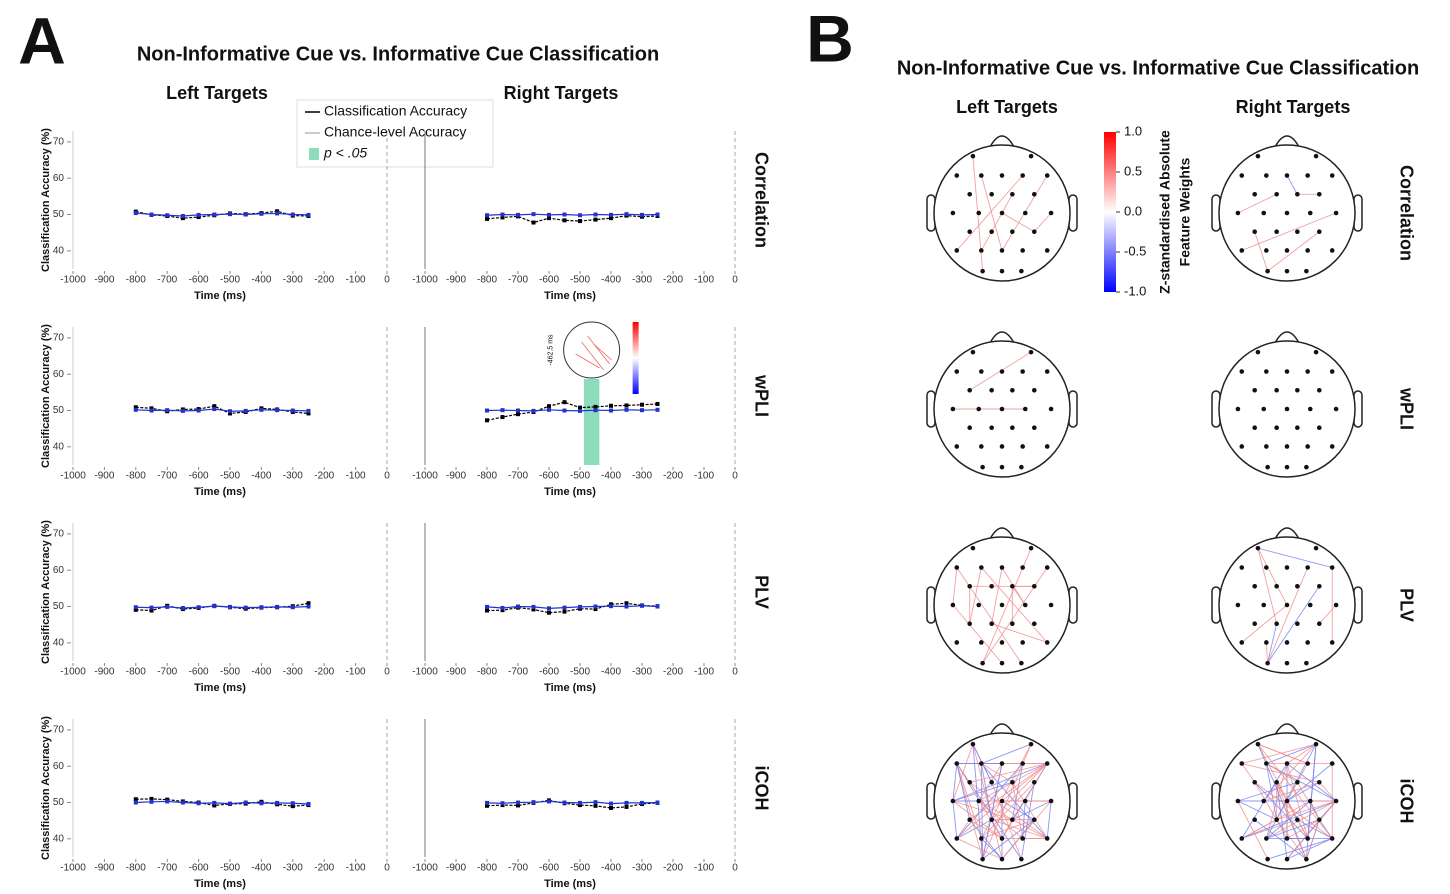 The image size is (1450, 894). What do you see at coordinates (136, 868) in the screenshot?
I see `x-tick-label: -800` at bounding box center [136, 868].